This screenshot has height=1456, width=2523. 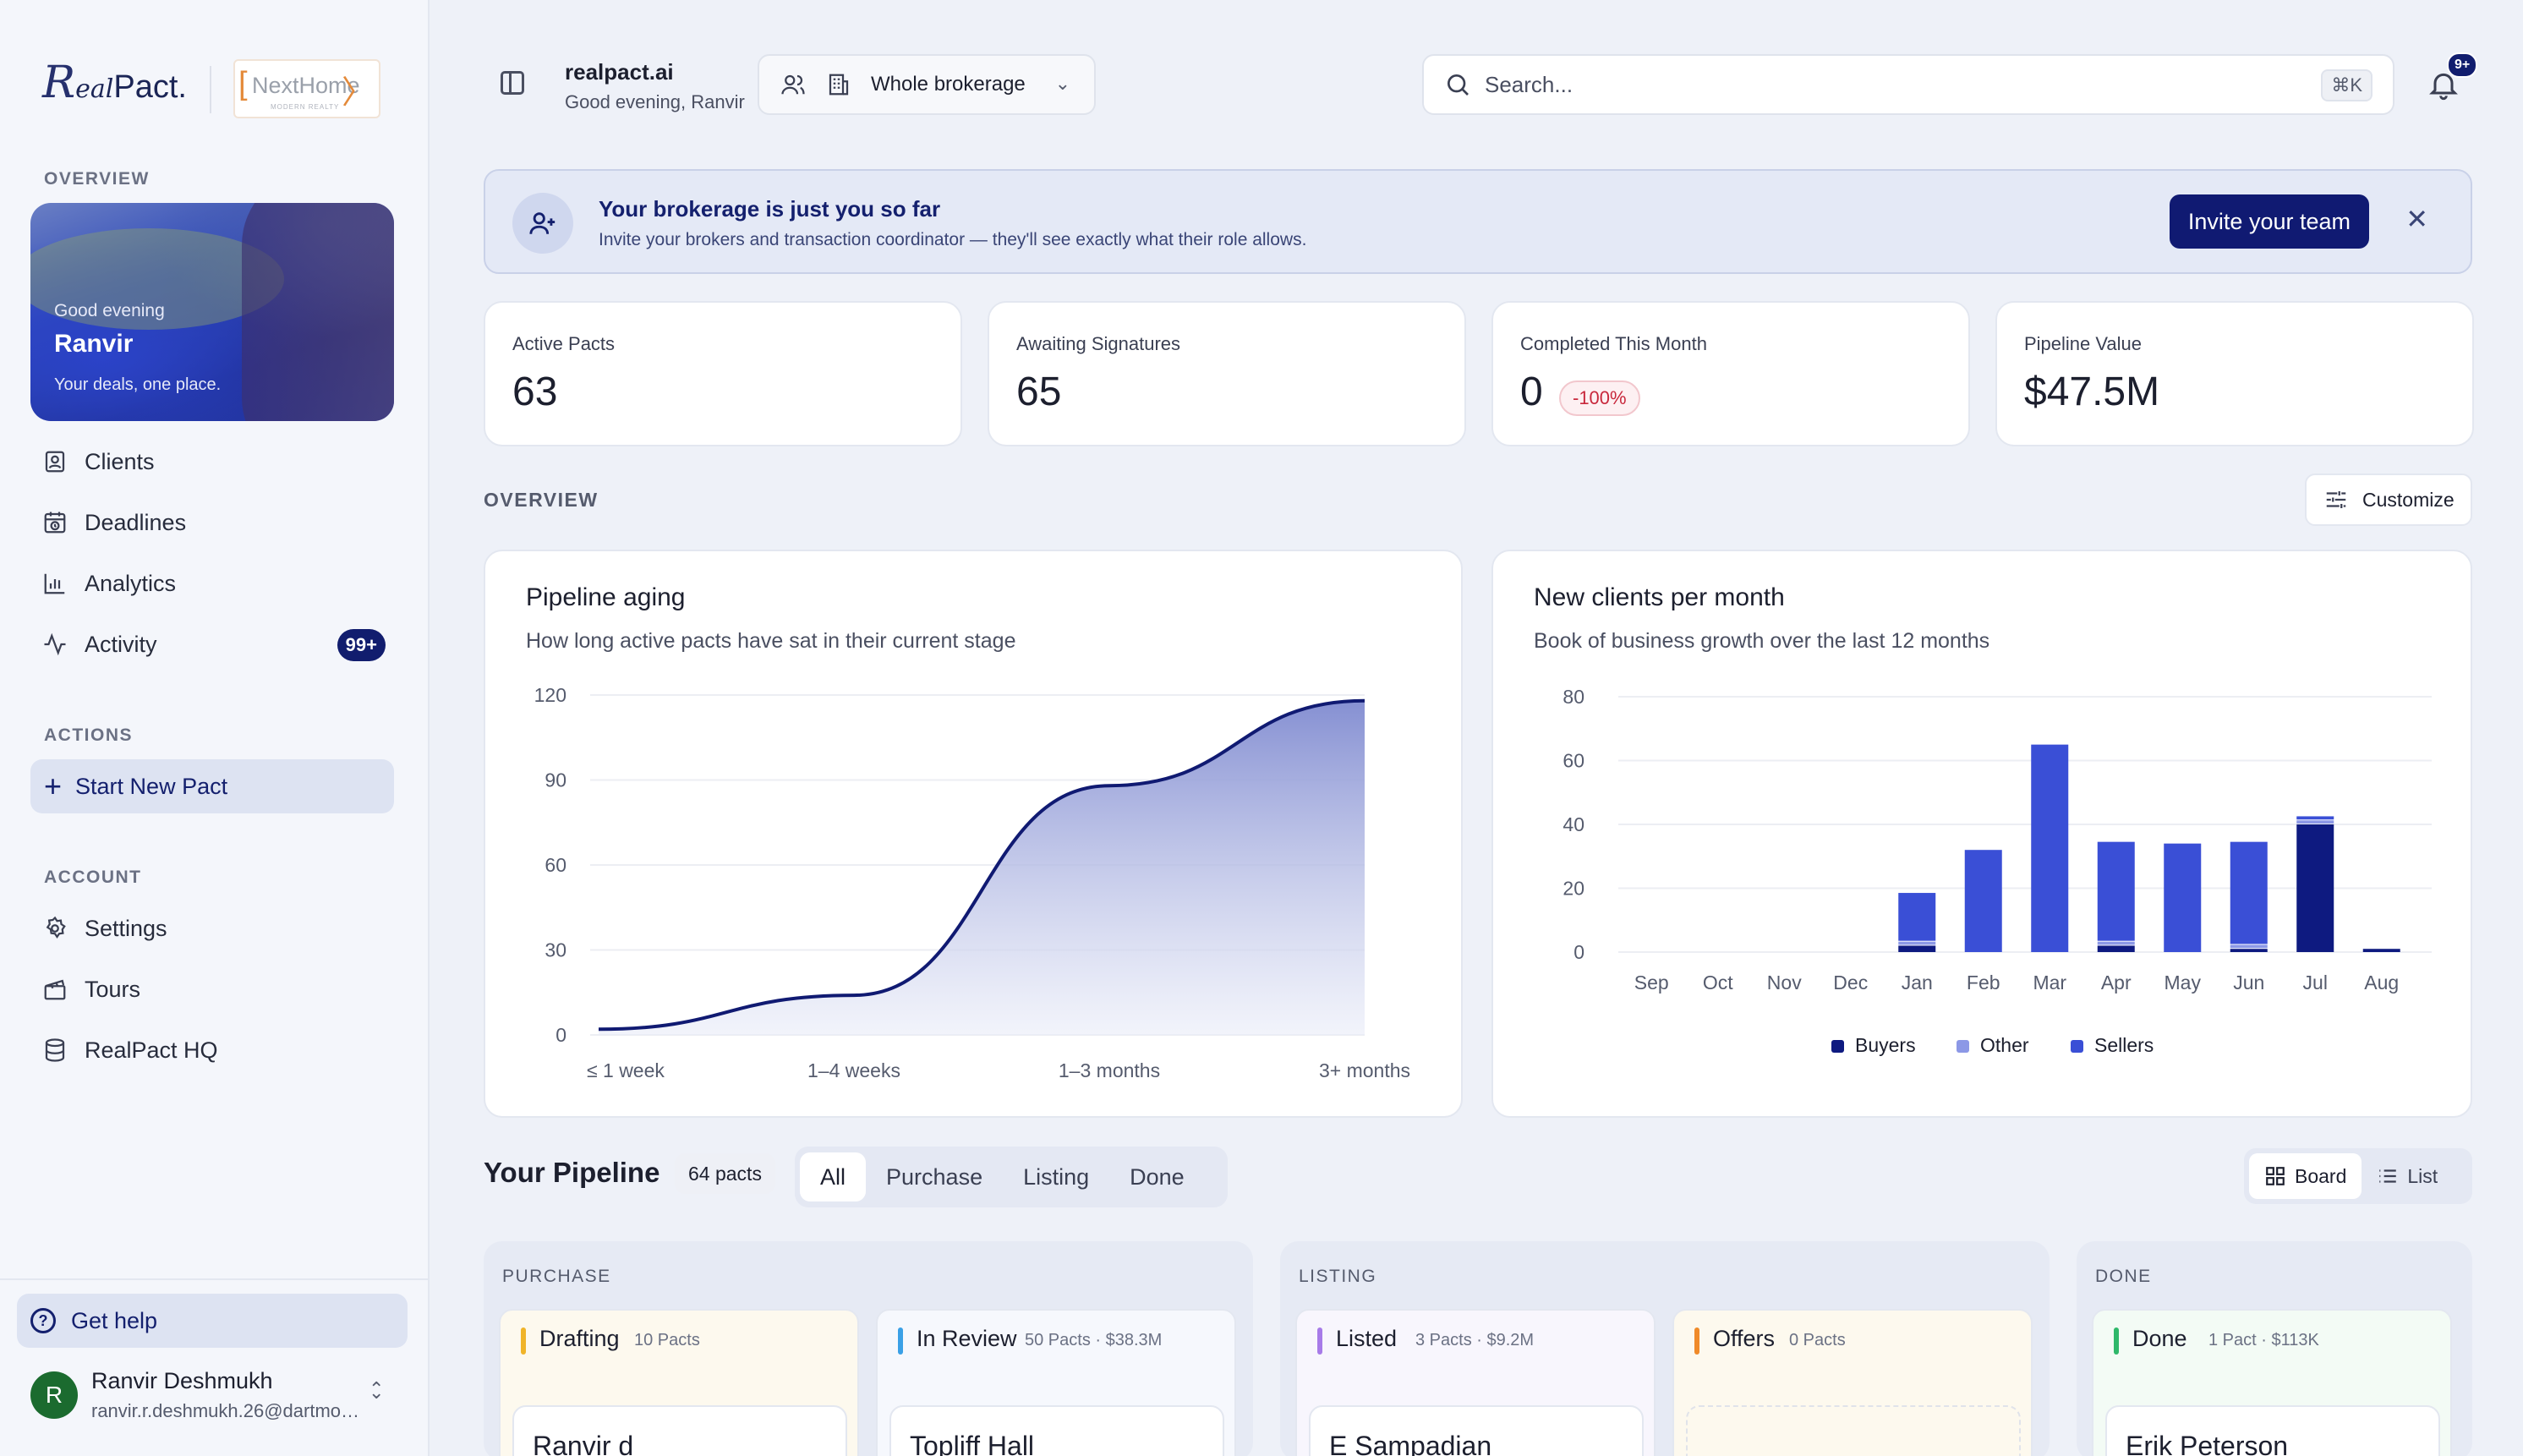 What do you see at coordinates (981, 865) in the screenshot?
I see `area-line` at bounding box center [981, 865].